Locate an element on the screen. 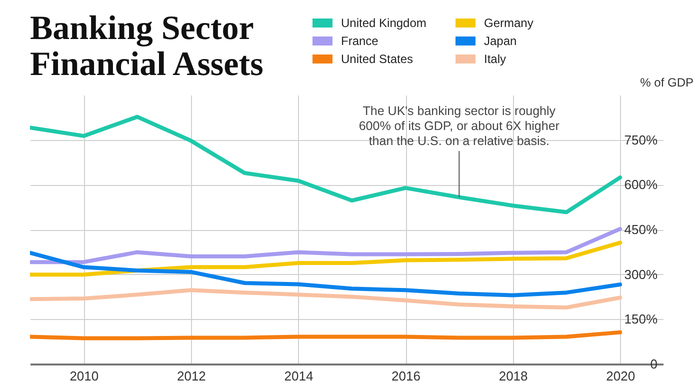 The width and height of the screenshot is (696, 385). x-tick-label: 2012 is located at coordinates (191, 376).